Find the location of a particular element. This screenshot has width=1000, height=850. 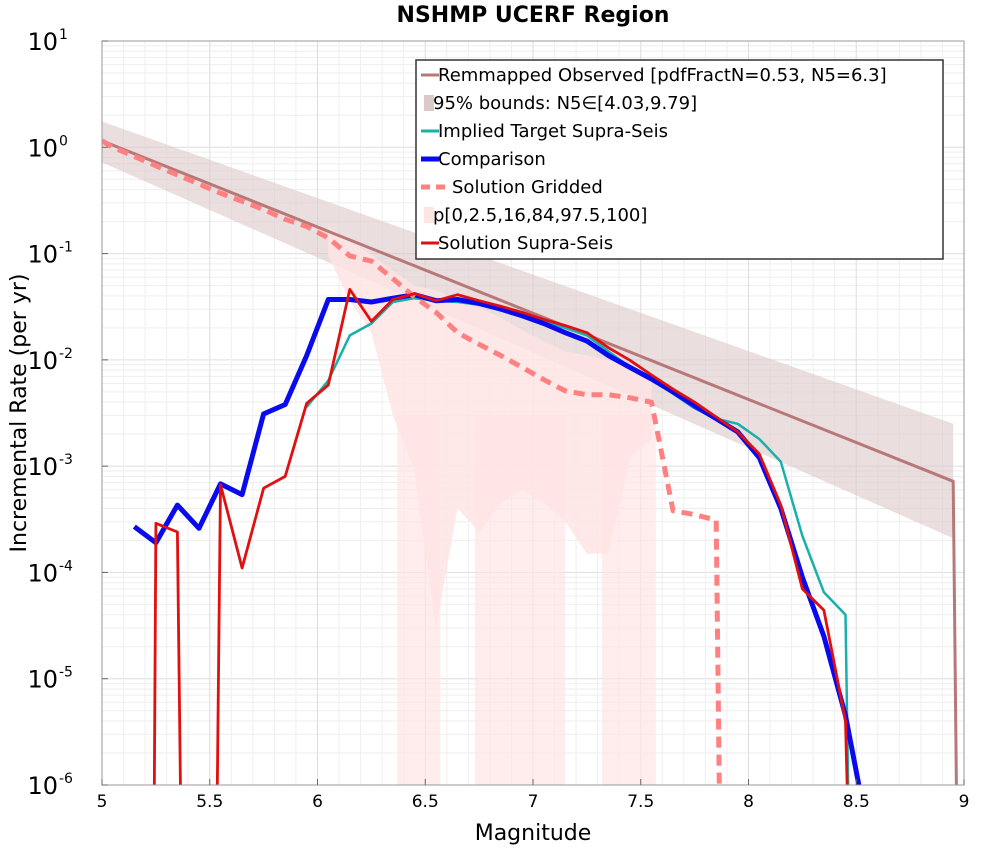

x-axis-ticks: 5 5.5 6 6.5 7 7.5 8 8.5 9 is located at coordinates (533, 795).